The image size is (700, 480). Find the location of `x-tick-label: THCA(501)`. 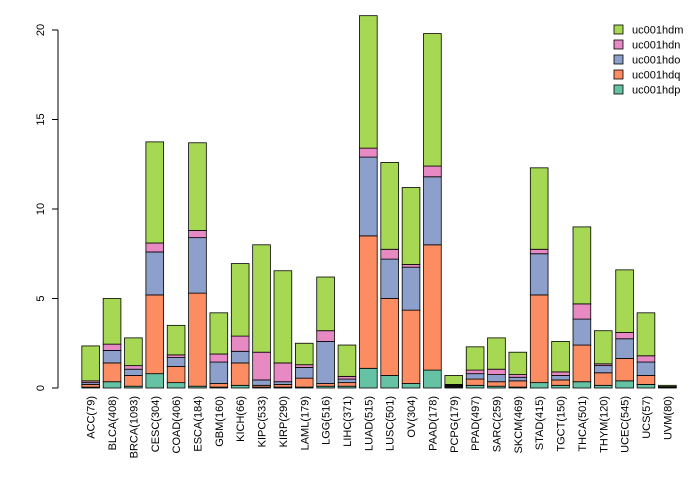

x-tick-label: THCA(501) is located at coordinates (583, 424).